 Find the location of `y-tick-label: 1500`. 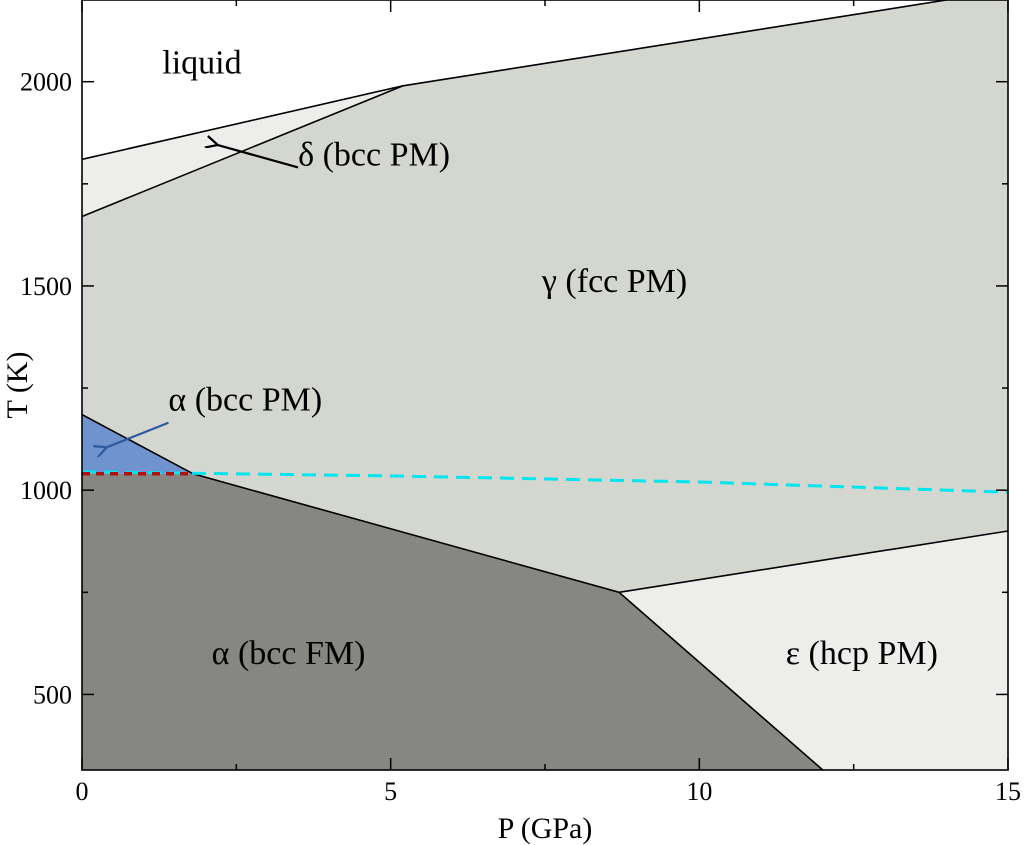

y-tick-label: 1500 is located at coordinates (46, 286).